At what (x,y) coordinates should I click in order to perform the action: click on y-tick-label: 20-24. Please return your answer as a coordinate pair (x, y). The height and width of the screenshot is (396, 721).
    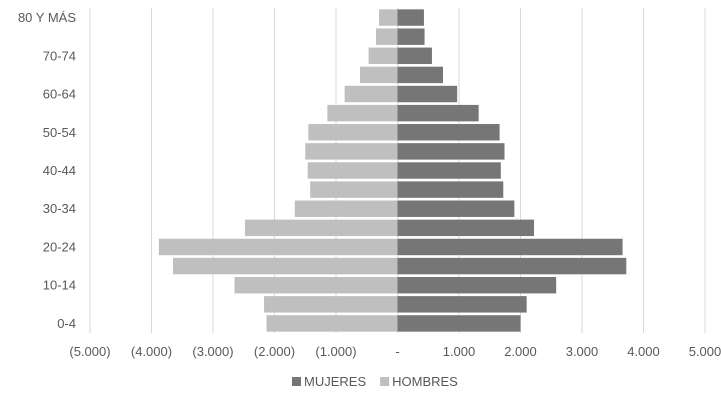
    Looking at the image, I should click on (59, 246).